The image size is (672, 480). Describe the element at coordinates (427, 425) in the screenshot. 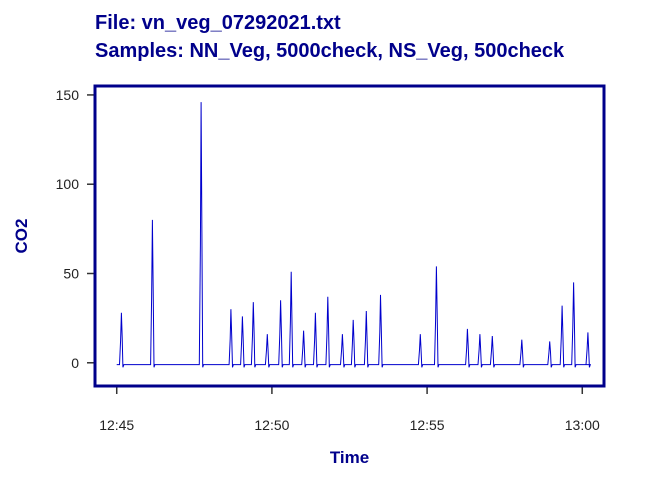

I see `x-tick-label: 12:55` at that location.